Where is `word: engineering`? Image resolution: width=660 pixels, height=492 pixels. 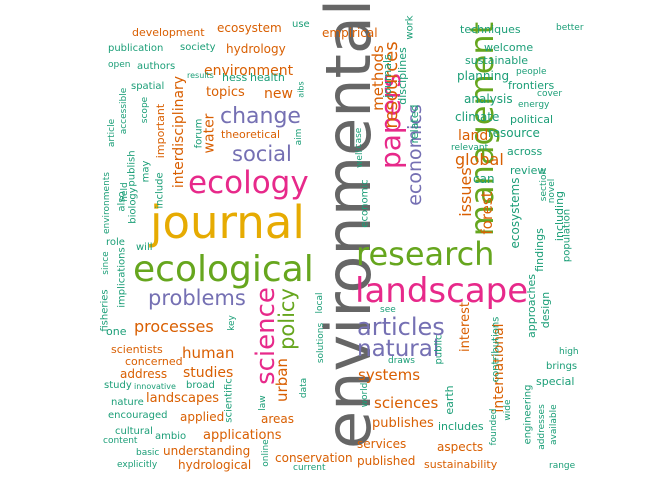
word: engineering is located at coordinates (528, 414).